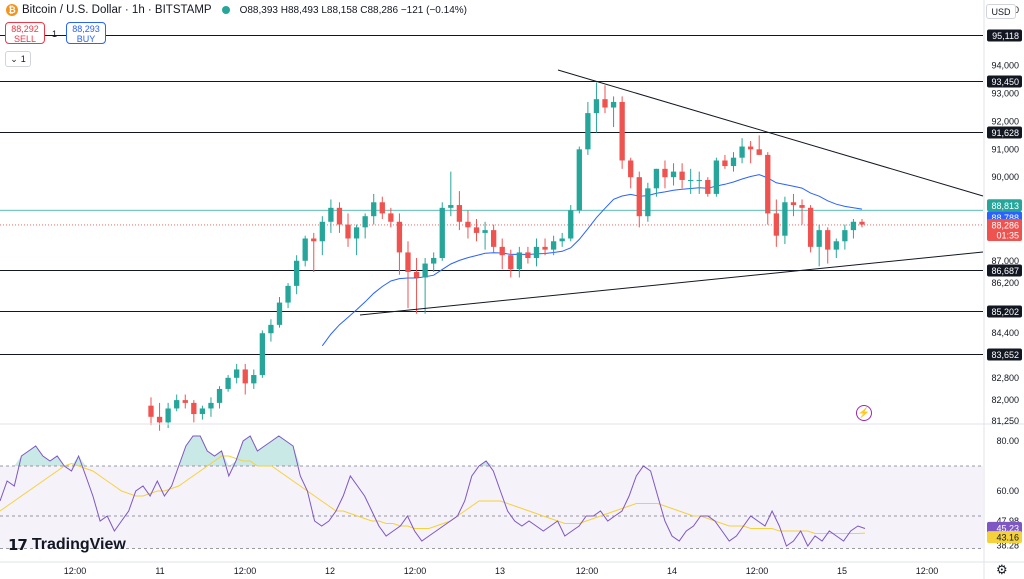 The width and height of the screenshot is (1024, 579). I want to click on symbol-title: Bitcoin / U.S. Dollar · 1h · BITSTAMP, so click(117, 10).